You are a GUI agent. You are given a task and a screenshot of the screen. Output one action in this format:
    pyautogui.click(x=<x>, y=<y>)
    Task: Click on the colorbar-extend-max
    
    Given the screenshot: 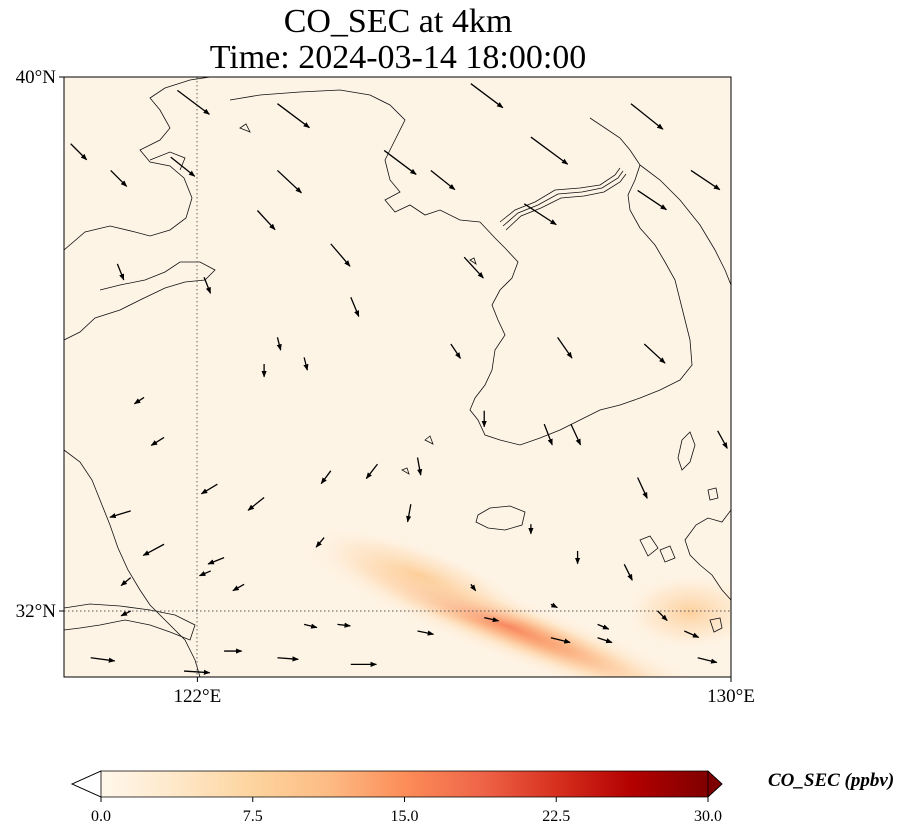 What is the action you would take?
    pyautogui.click(x=715, y=784)
    